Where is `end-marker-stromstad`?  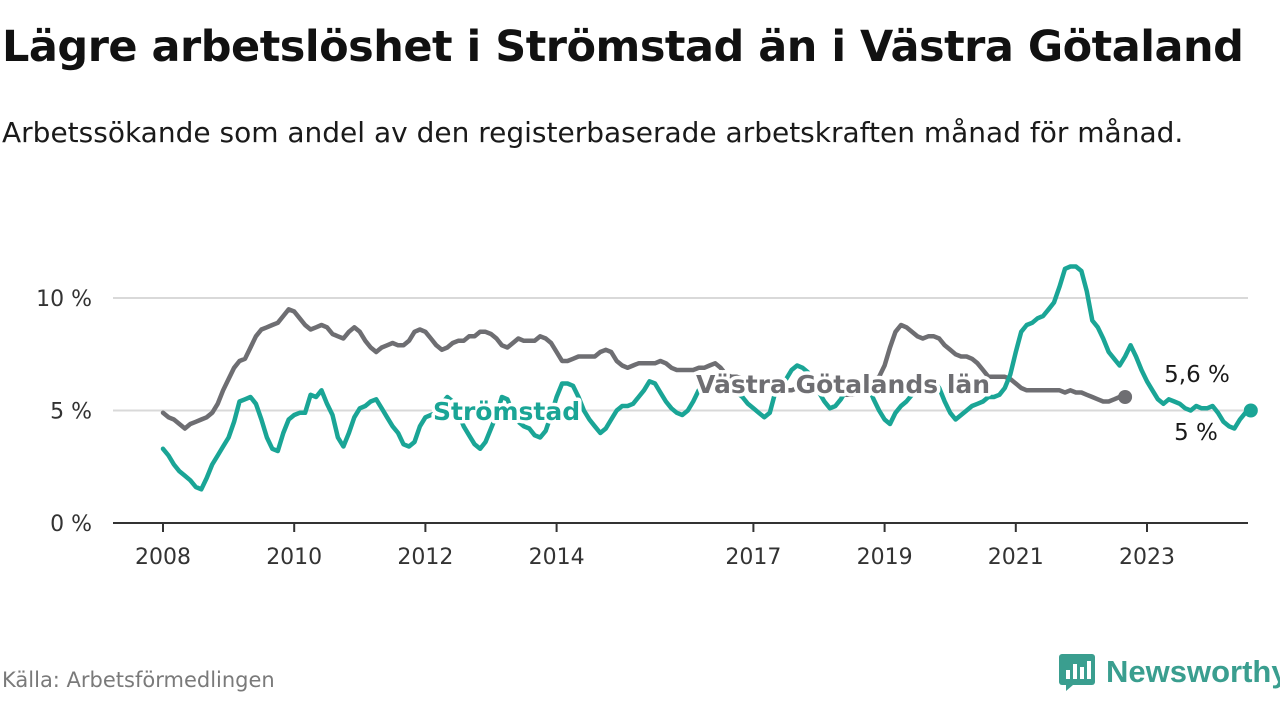 end-marker-stromstad is located at coordinates (1250, 410).